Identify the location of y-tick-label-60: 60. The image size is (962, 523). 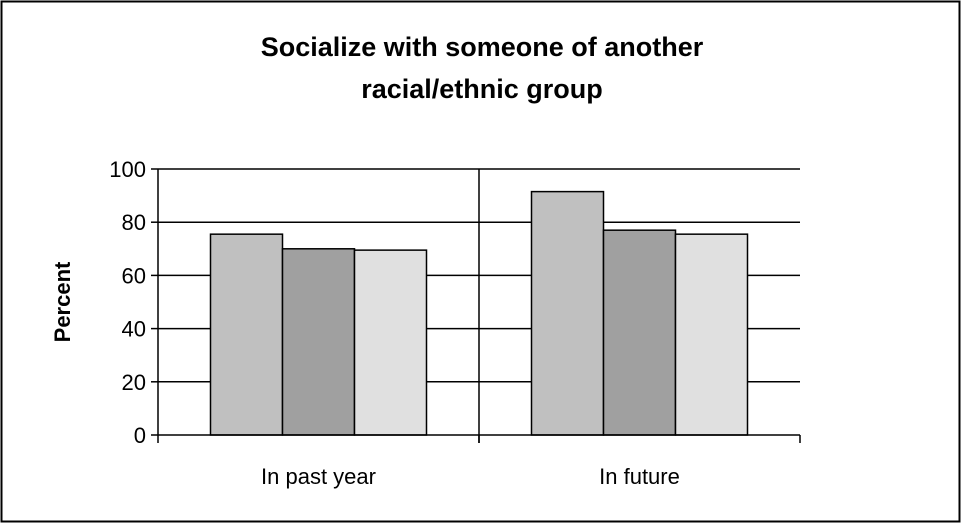
(134, 275).